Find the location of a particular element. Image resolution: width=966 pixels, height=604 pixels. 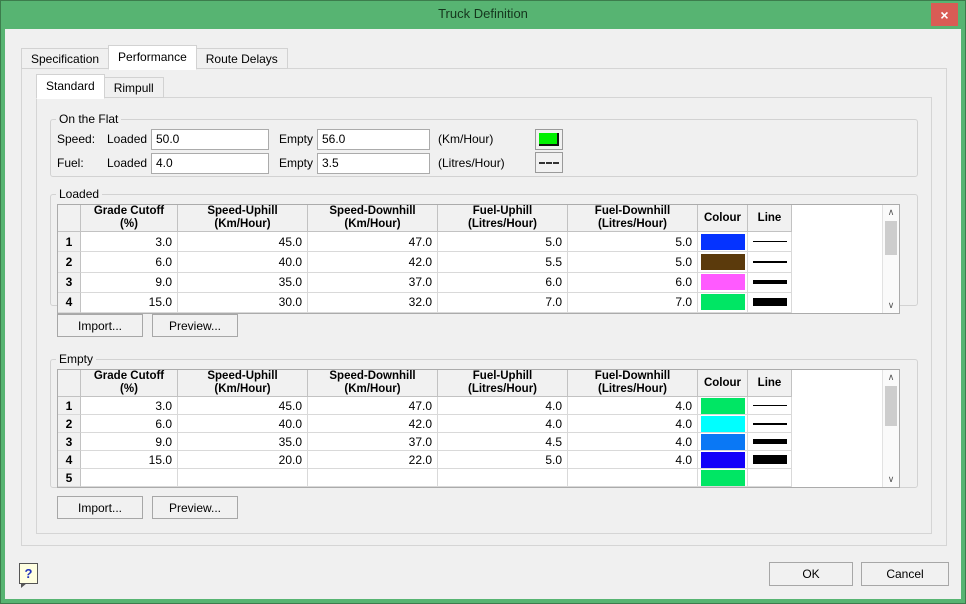

cell-speed-uphill: 40.0 is located at coordinates (243, 262).